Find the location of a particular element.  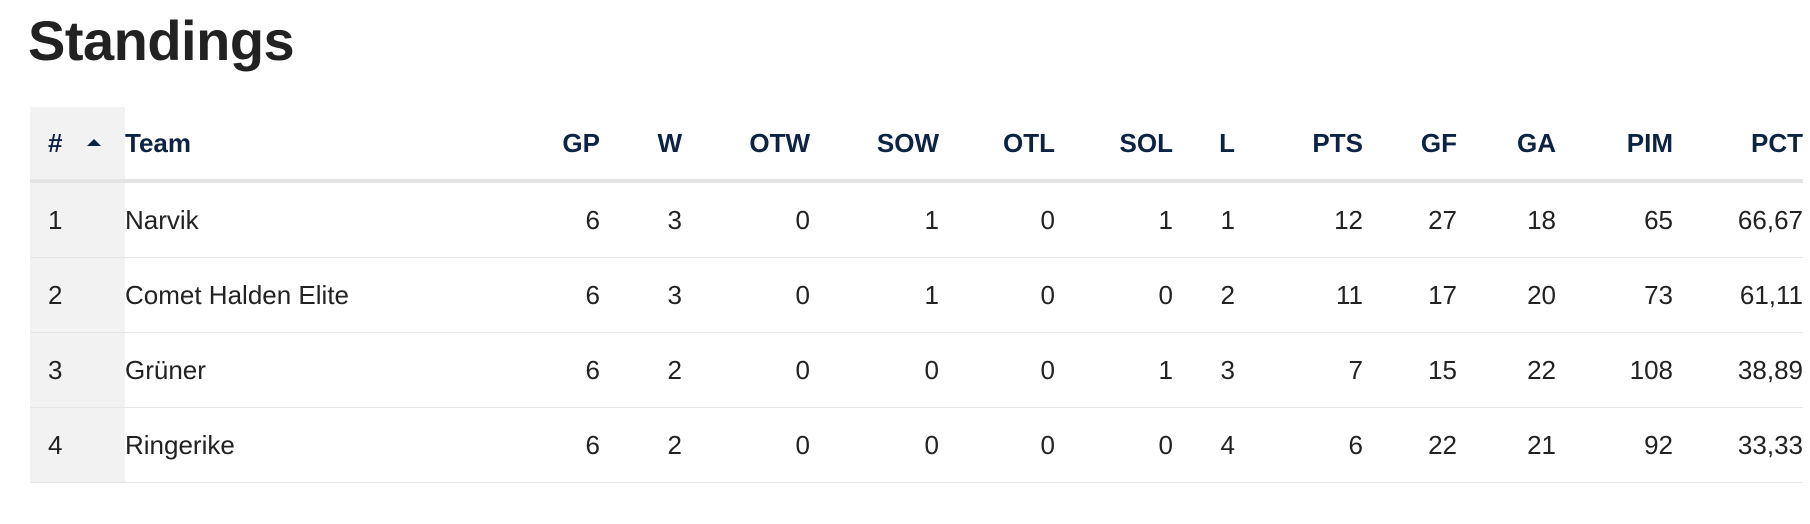

cell-pim: 73 is located at coordinates (1614, 295).